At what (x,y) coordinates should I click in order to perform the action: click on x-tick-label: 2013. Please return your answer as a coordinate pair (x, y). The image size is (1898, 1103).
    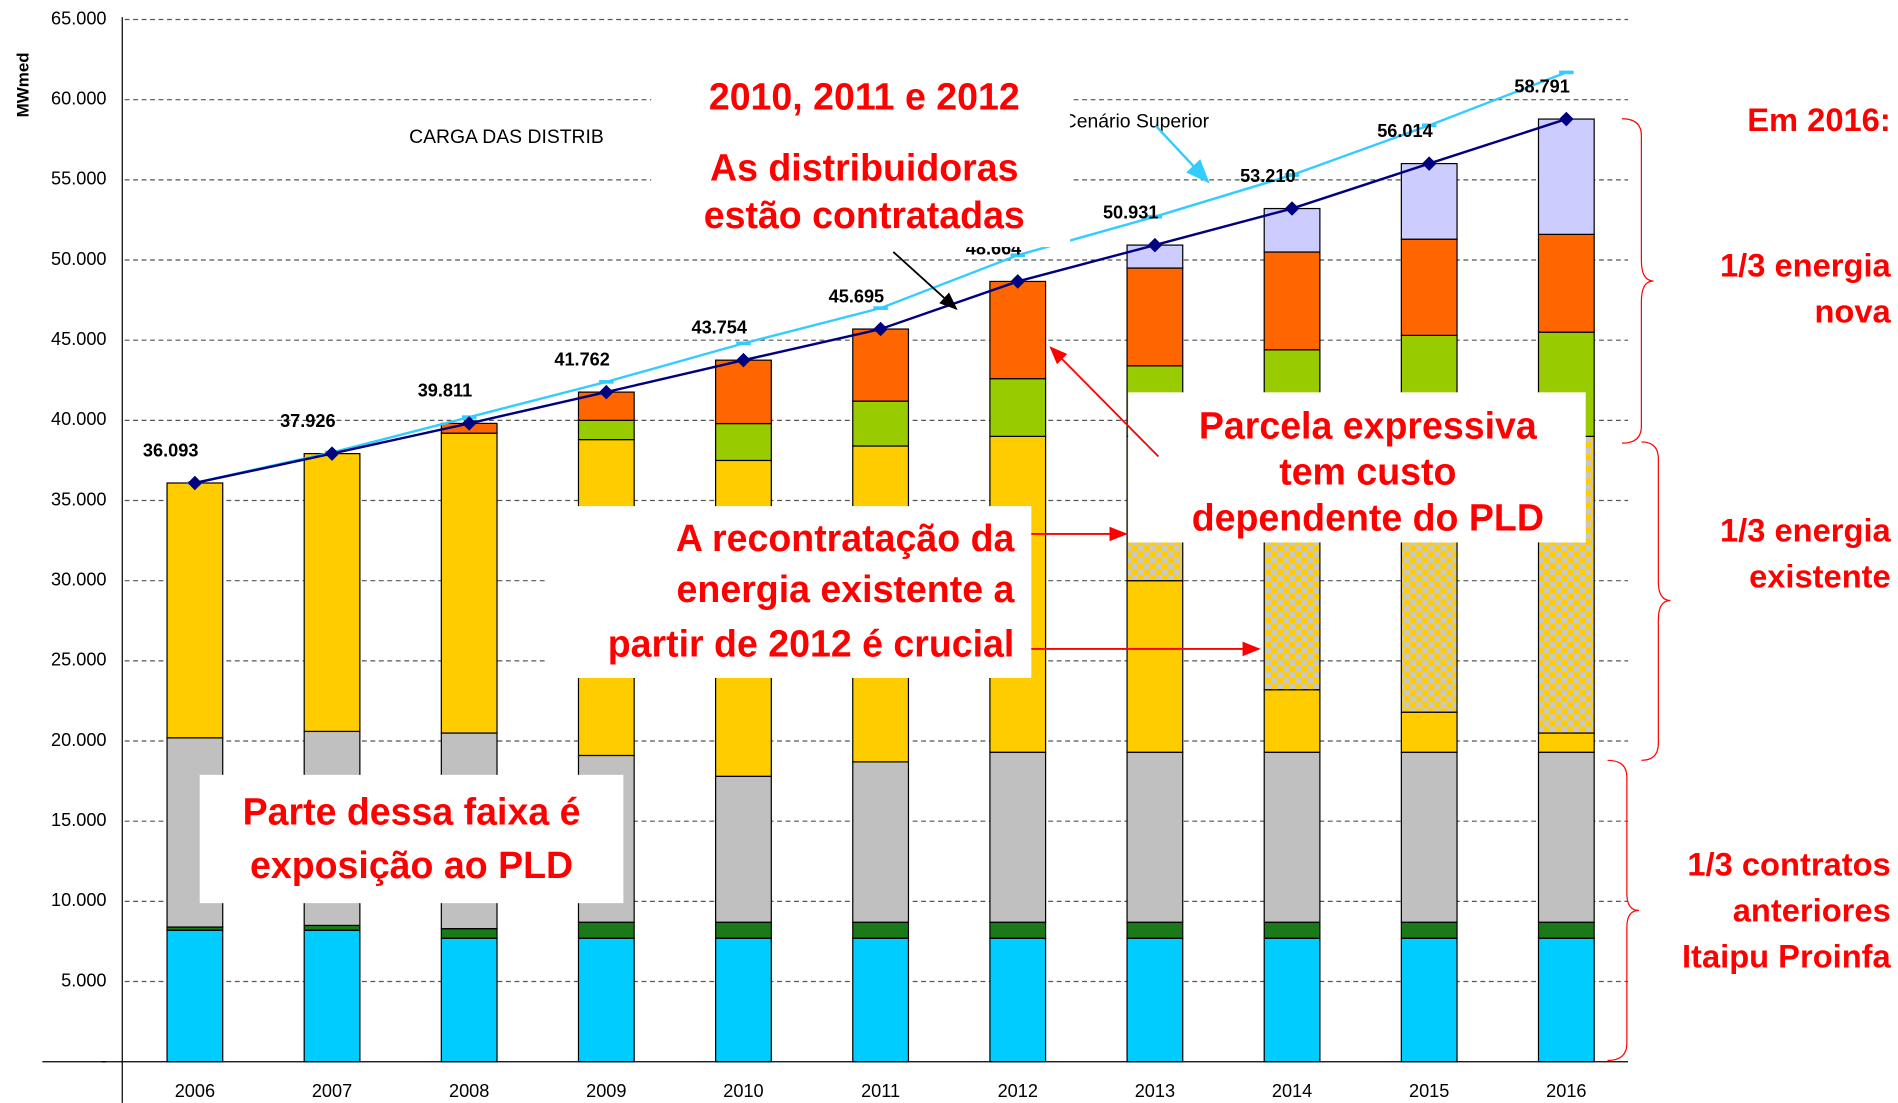
    Looking at the image, I should click on (1155, 1091).